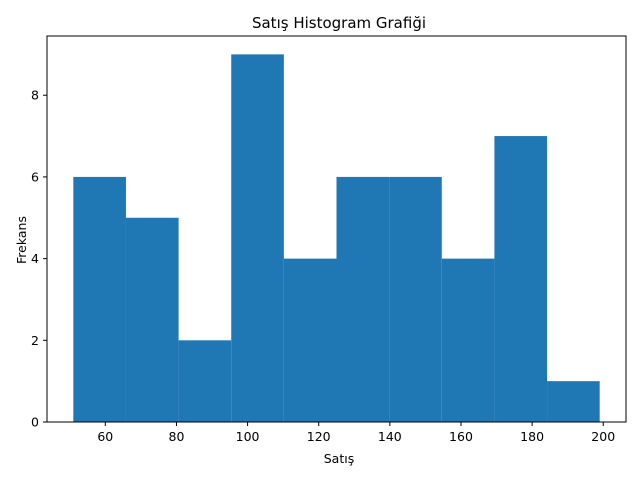 The height and width of the screenshot is (480, 640). Describe the element at coordinates (21, 240) in the screenshot. I see `y-axis-label: Frekans` at that location.